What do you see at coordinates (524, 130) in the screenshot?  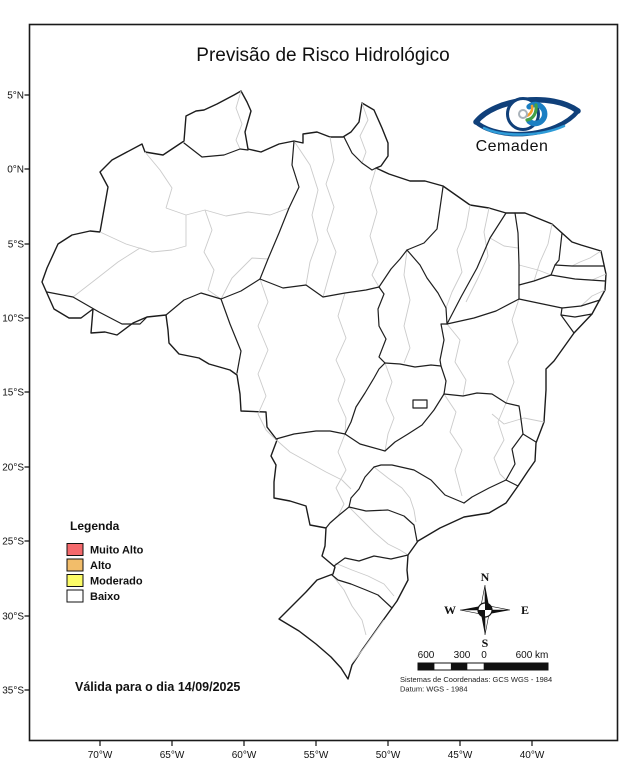 I see `eye-inner-lash` at bounding box center [524, 130].